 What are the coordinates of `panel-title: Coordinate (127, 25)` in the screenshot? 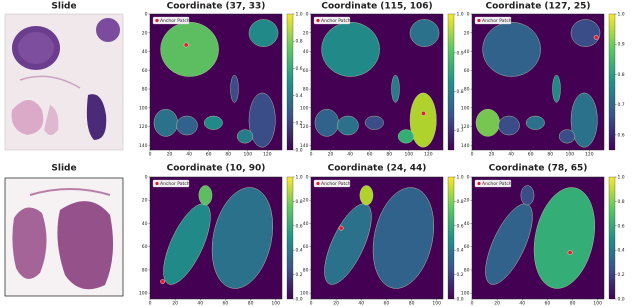 It's located at (537, 7).